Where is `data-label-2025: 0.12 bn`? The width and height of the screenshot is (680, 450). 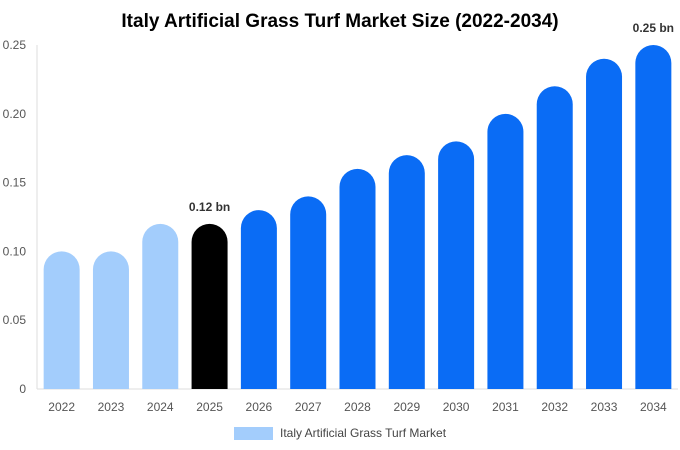
data-label-2025: 0.12 bn is located at coordinates (209, 207).